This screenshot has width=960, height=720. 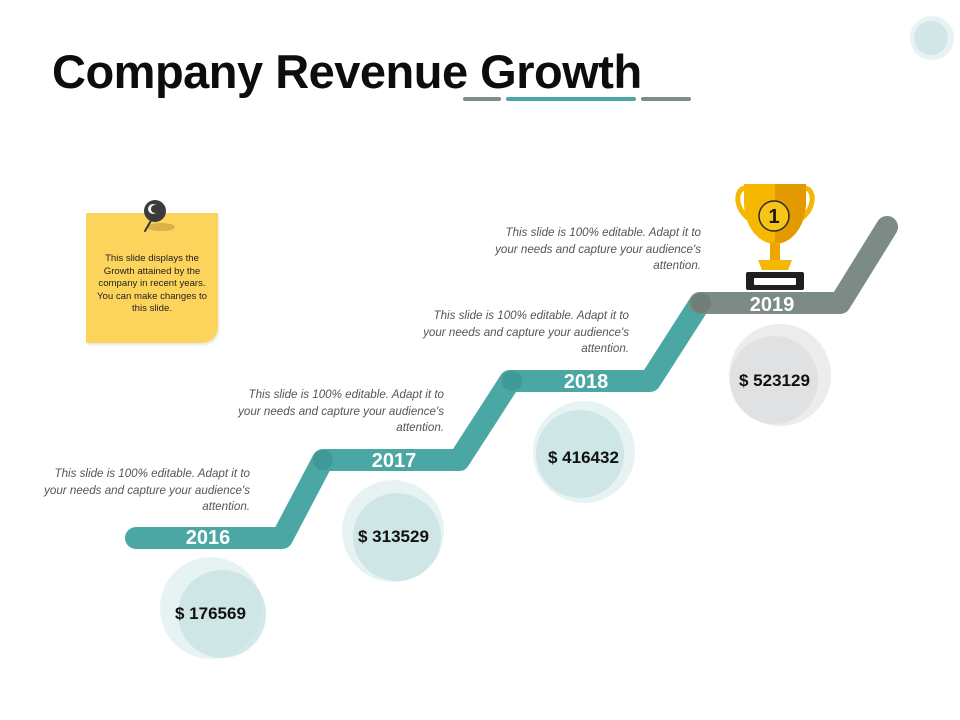 What do you see at coordinates (586, 382) in the screenshot?
I see `year-label-2018: 2018` at bounding box center [586, 382].